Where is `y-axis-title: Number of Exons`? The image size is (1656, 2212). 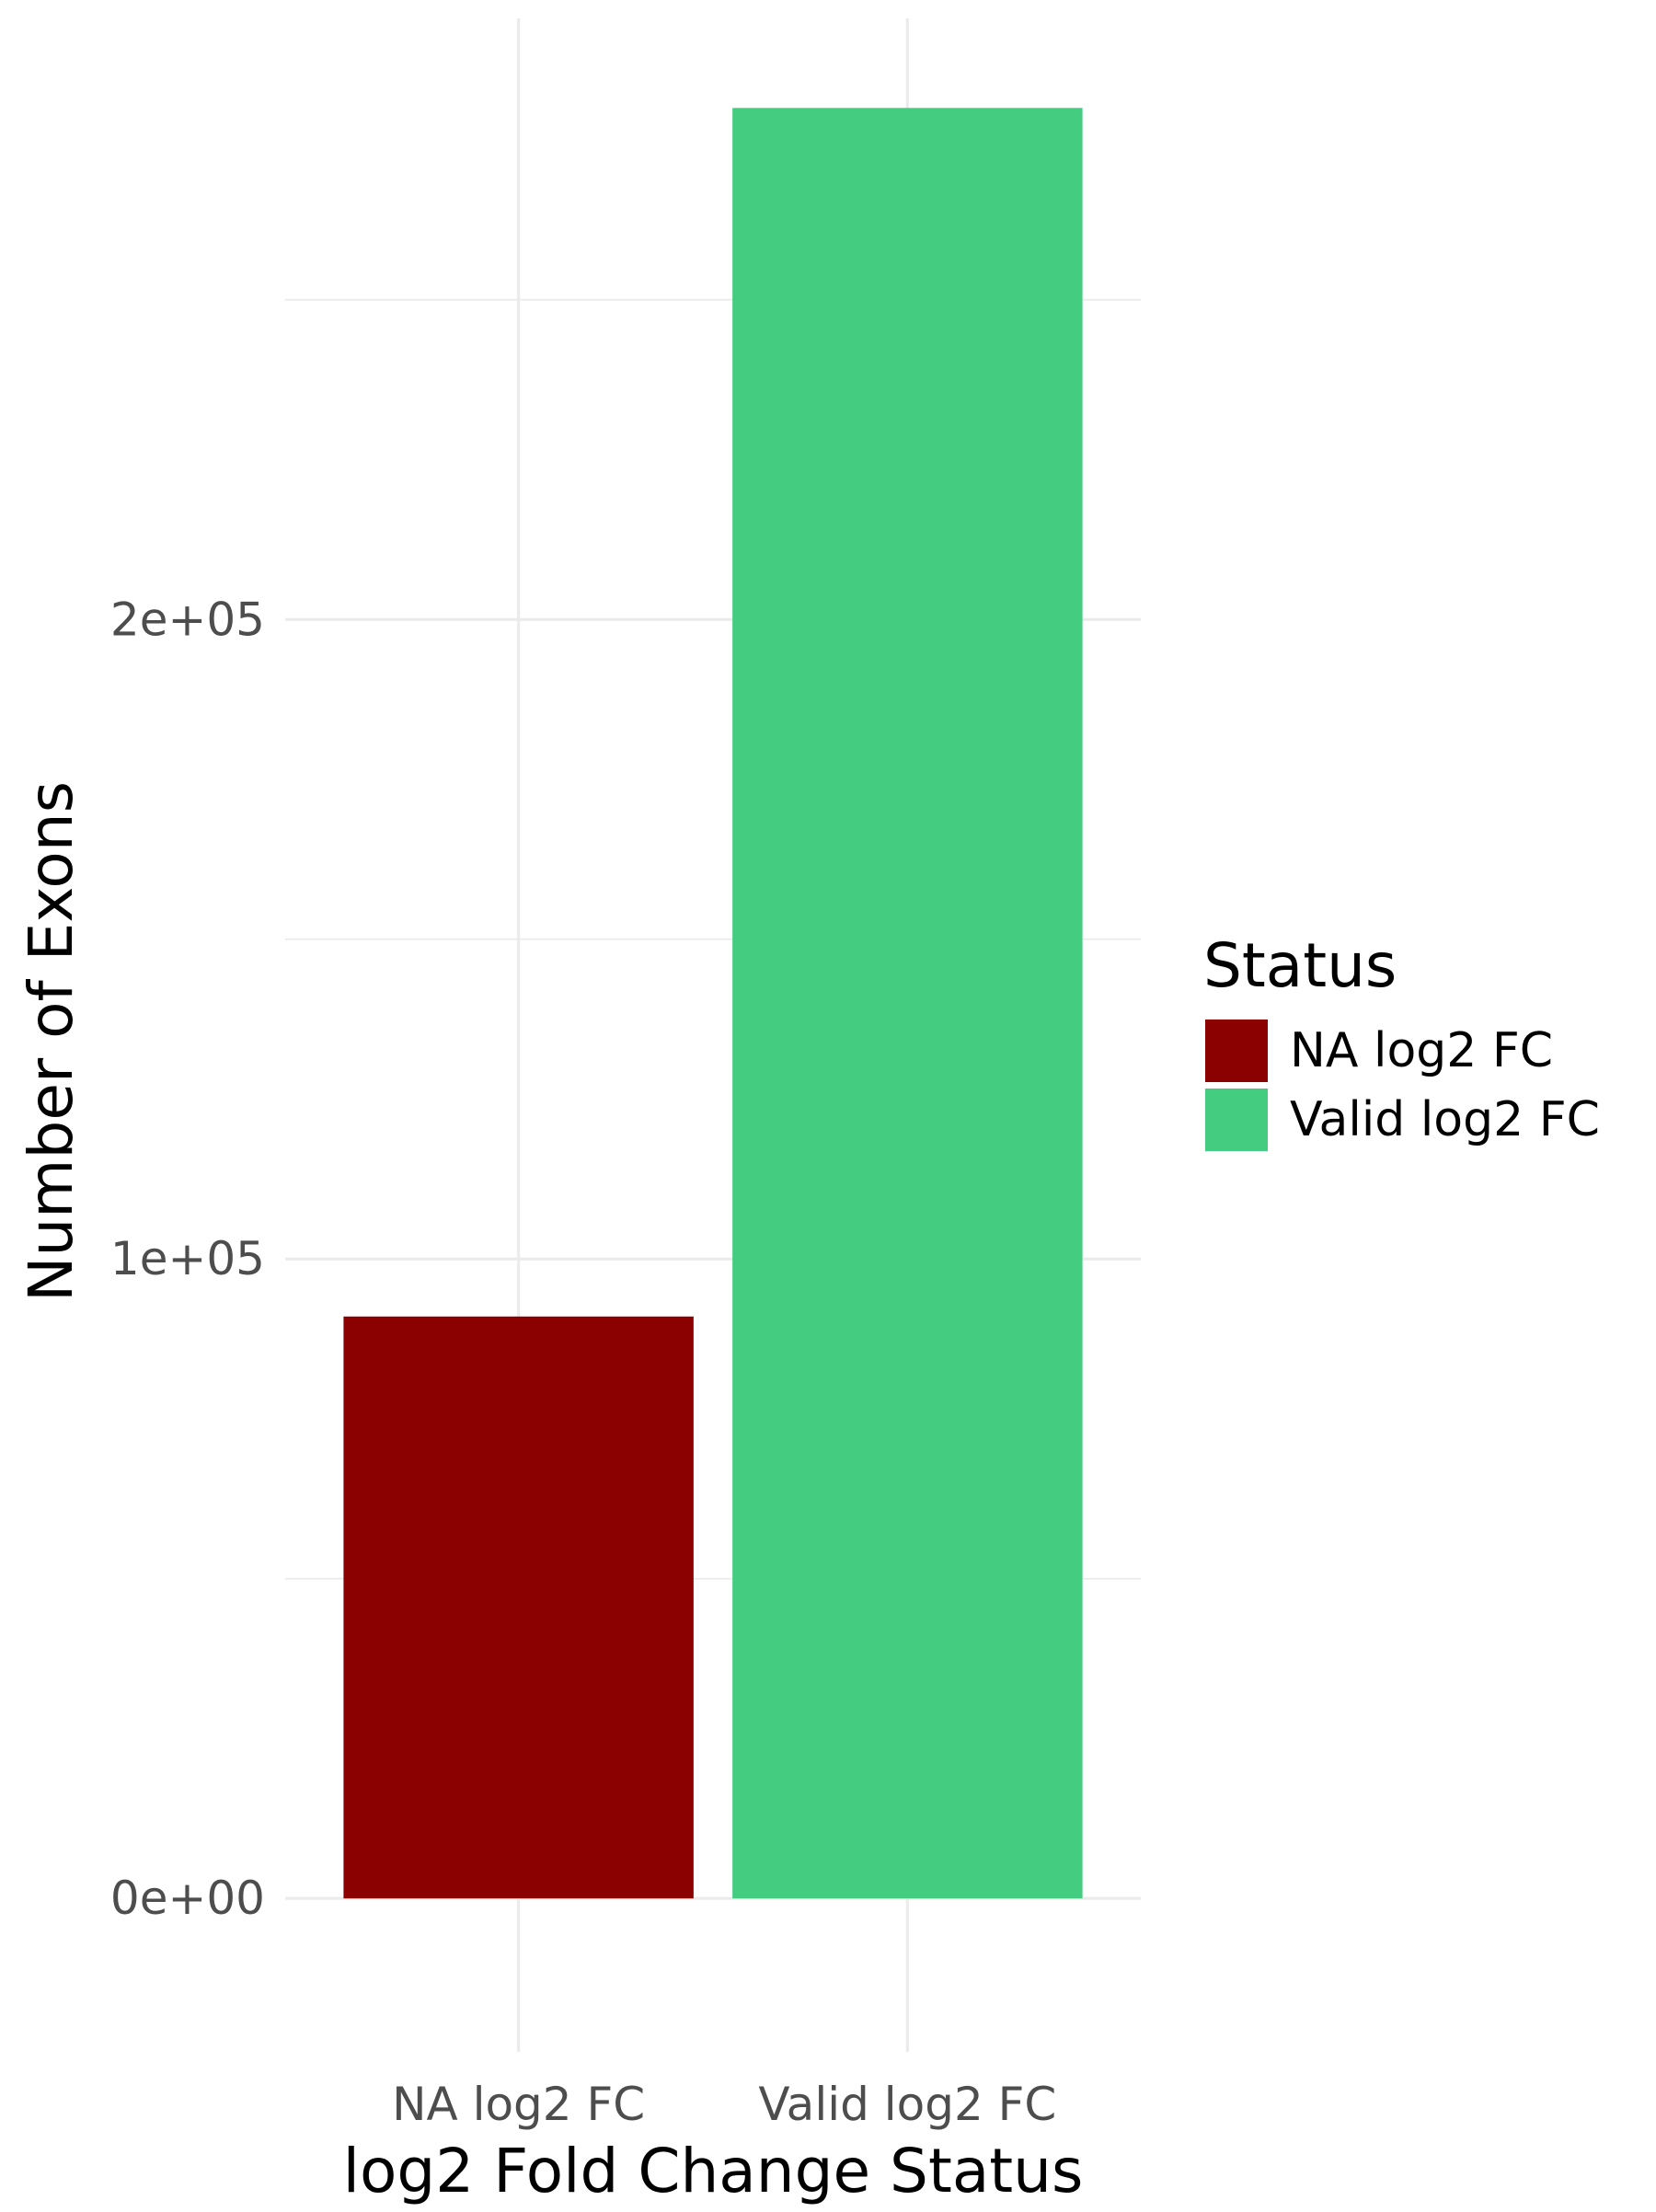 y-axis-title: Number of Exons is located at coordinates (51, 1041).